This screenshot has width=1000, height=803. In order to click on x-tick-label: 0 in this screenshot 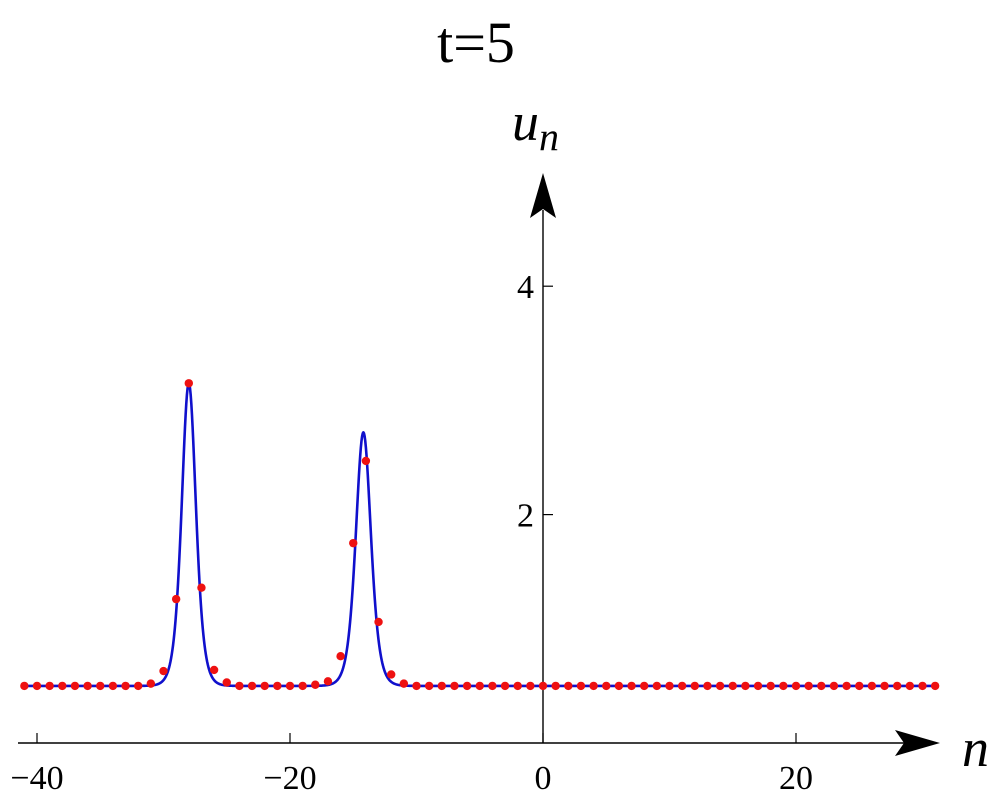, I will do `click(543, 778)`.